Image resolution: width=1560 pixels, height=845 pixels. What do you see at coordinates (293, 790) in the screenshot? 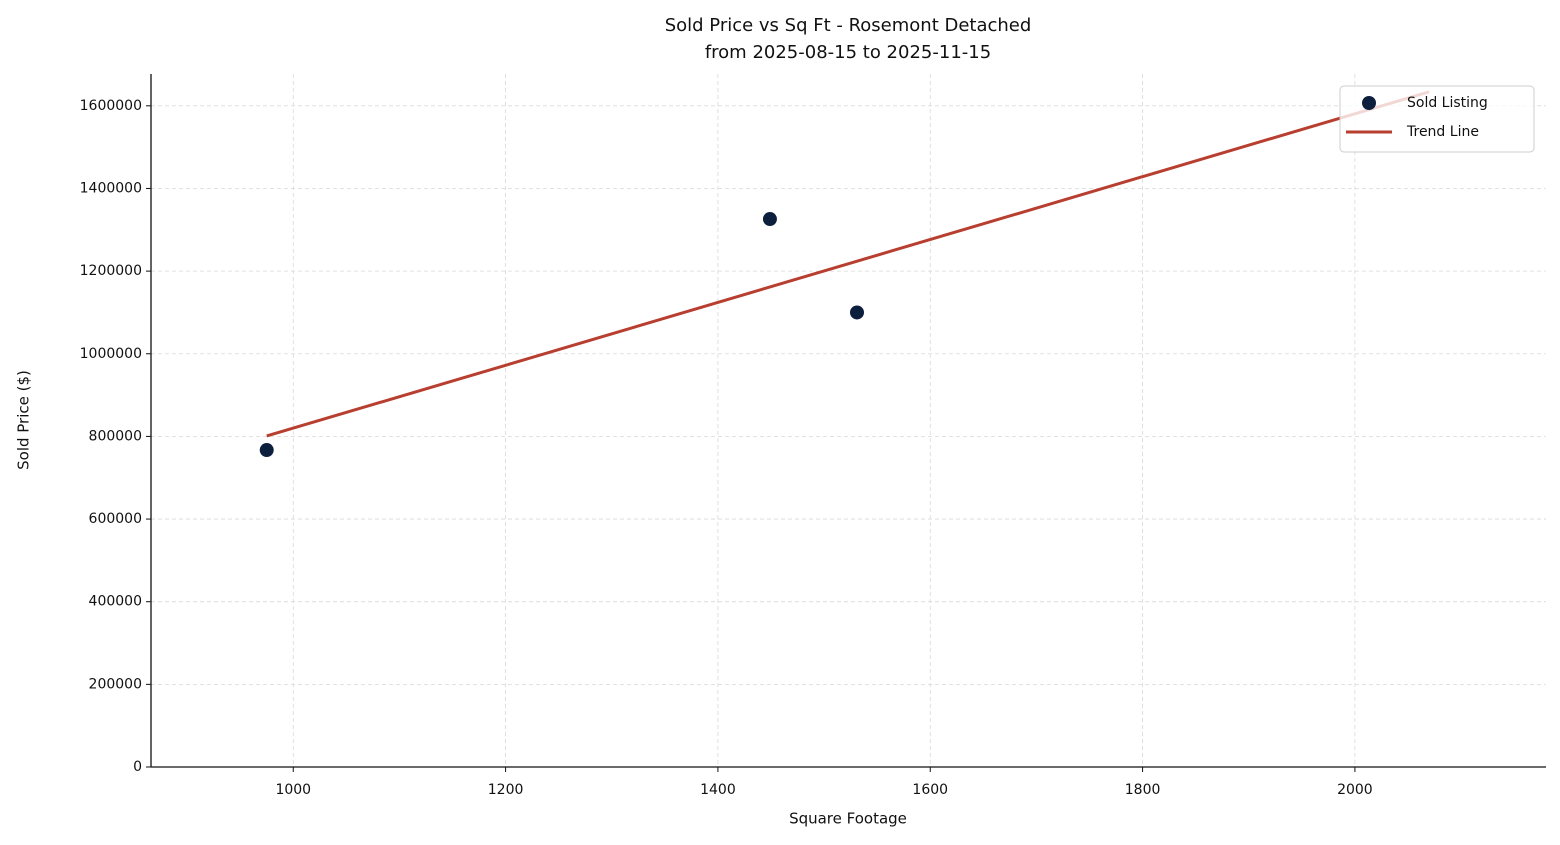
I see `x-tick-label: 1000` at bounding box center [293, 790].